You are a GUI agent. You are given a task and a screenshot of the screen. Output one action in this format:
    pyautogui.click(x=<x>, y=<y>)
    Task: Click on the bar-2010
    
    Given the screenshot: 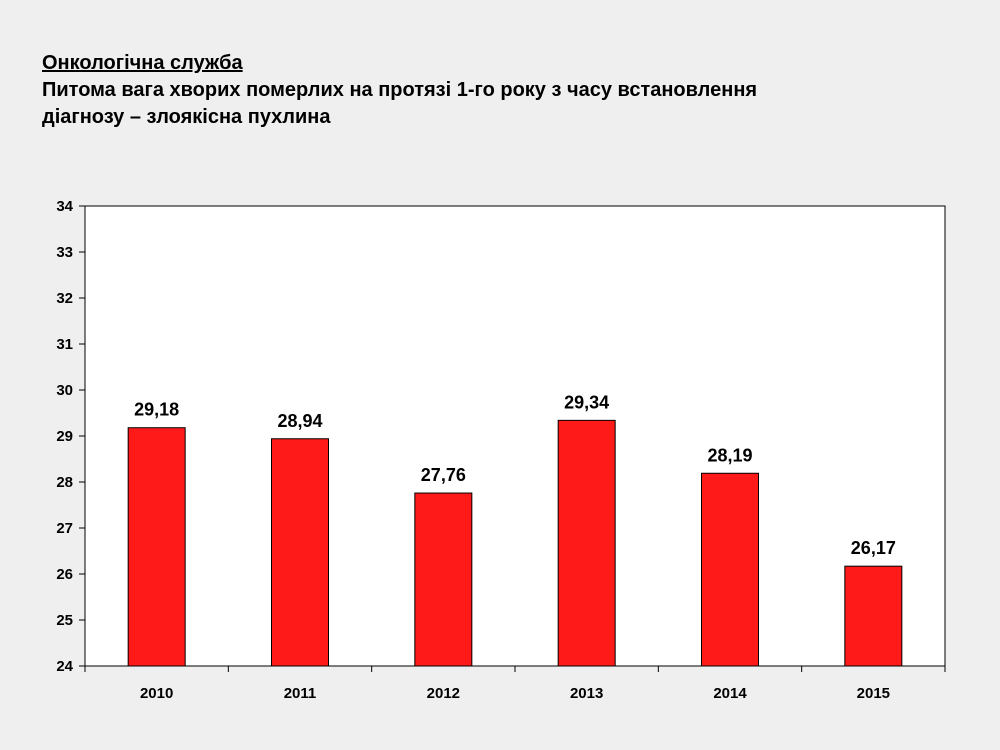 What is the action you would take?
    pyautogui.click(x=156, y=547)
    